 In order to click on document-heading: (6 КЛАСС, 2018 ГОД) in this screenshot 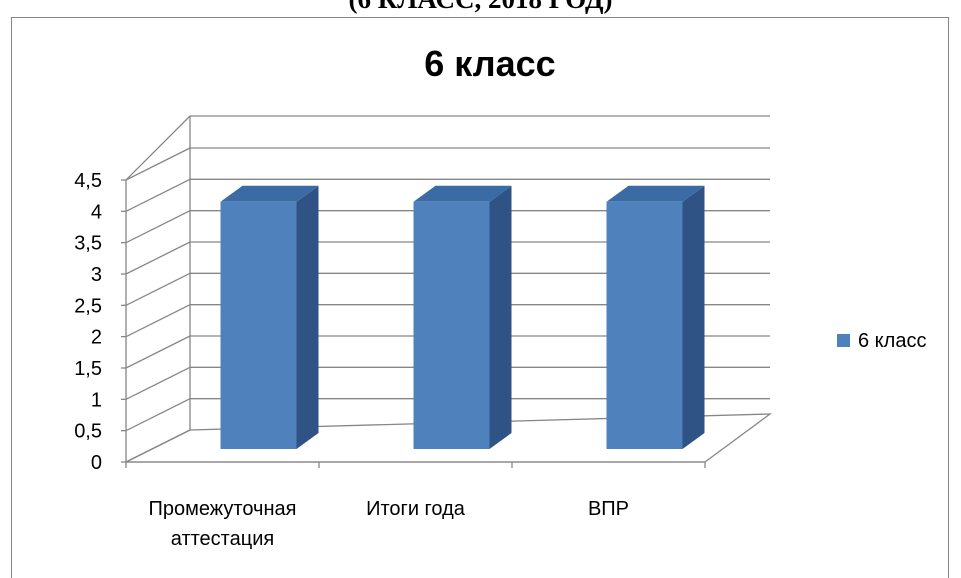, I will do `click(480, 7)`.